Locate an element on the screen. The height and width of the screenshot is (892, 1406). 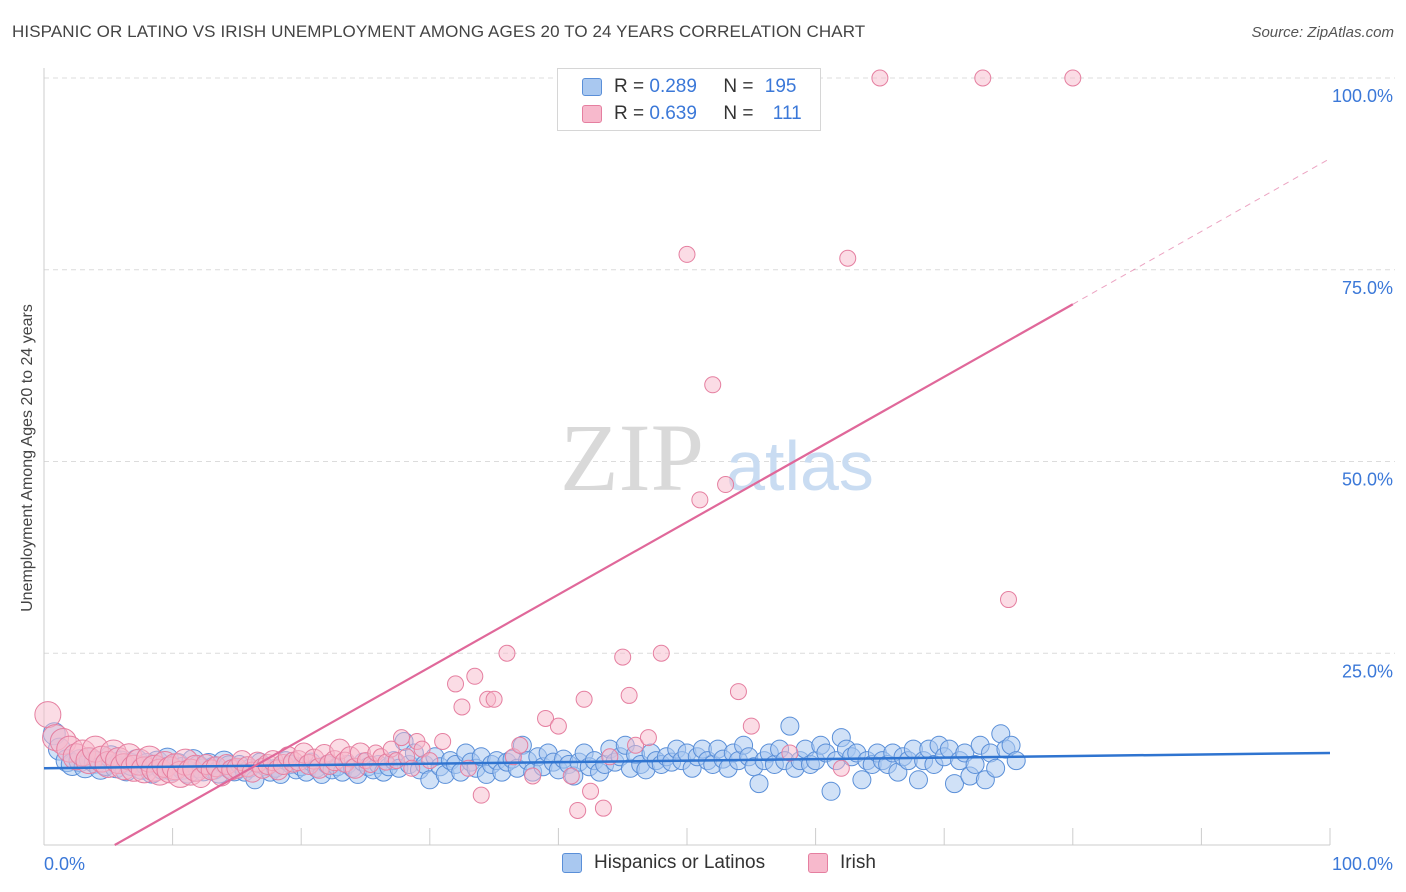
legend-row-hispanics: R = 0.289 N = 195 is located at coordinates (689, 87).